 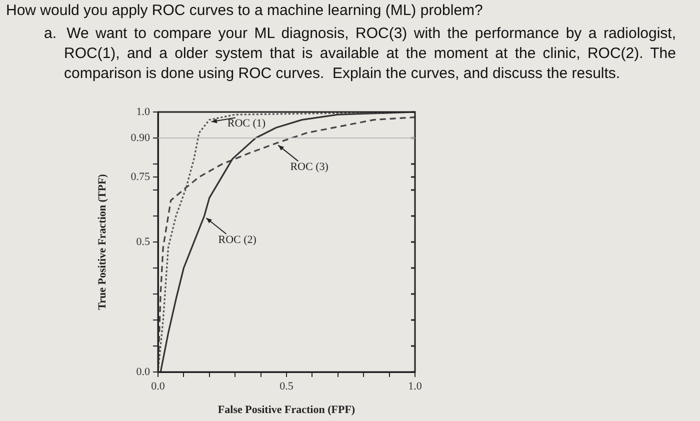 I want to click on chart-title: How would you apply ROC curves to a machine learning (ML) problem?, so click(x=244, y=10).